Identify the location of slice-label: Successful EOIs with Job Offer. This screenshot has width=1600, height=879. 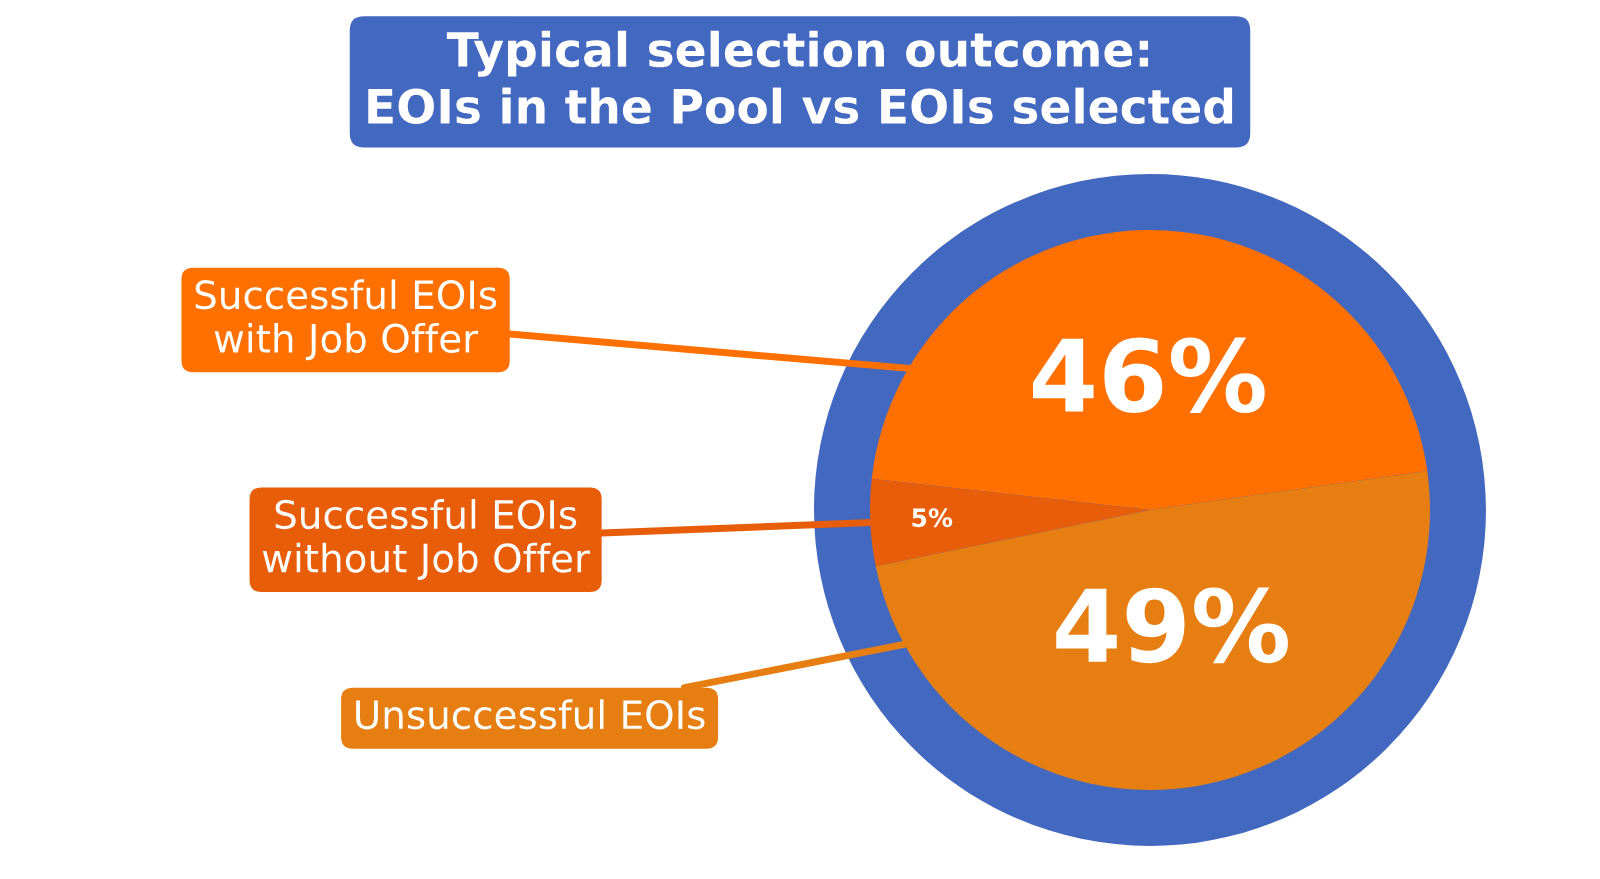
(346, 320).